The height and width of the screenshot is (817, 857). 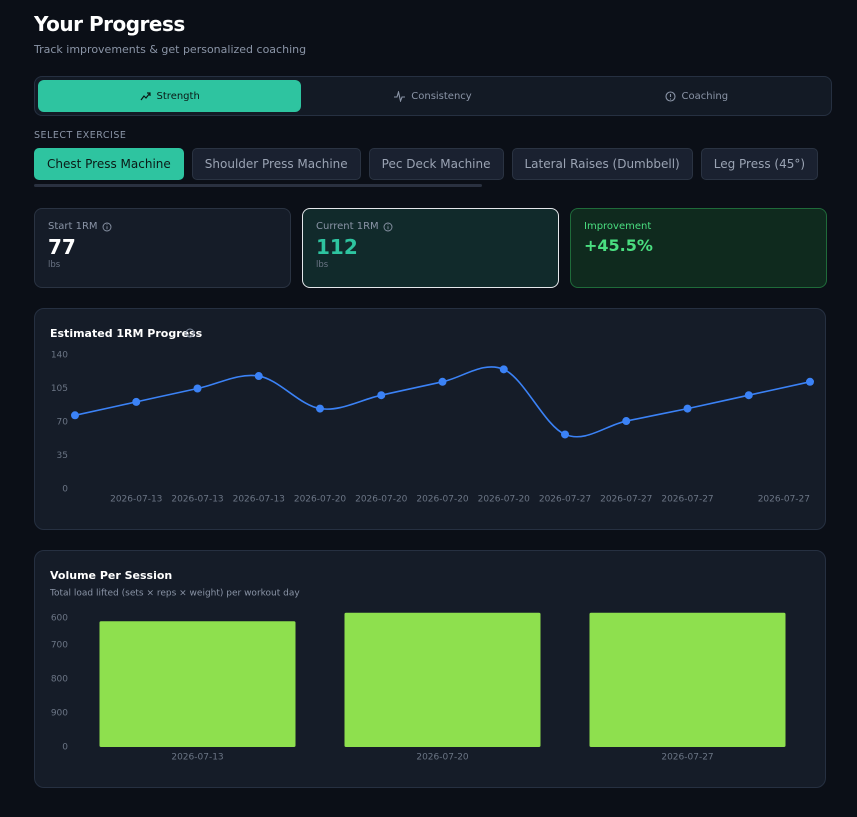 What do you see at coordinates (59, 356) in the screenshot?
I see `y-tick-label: 140` at bounding box center [59, 356].